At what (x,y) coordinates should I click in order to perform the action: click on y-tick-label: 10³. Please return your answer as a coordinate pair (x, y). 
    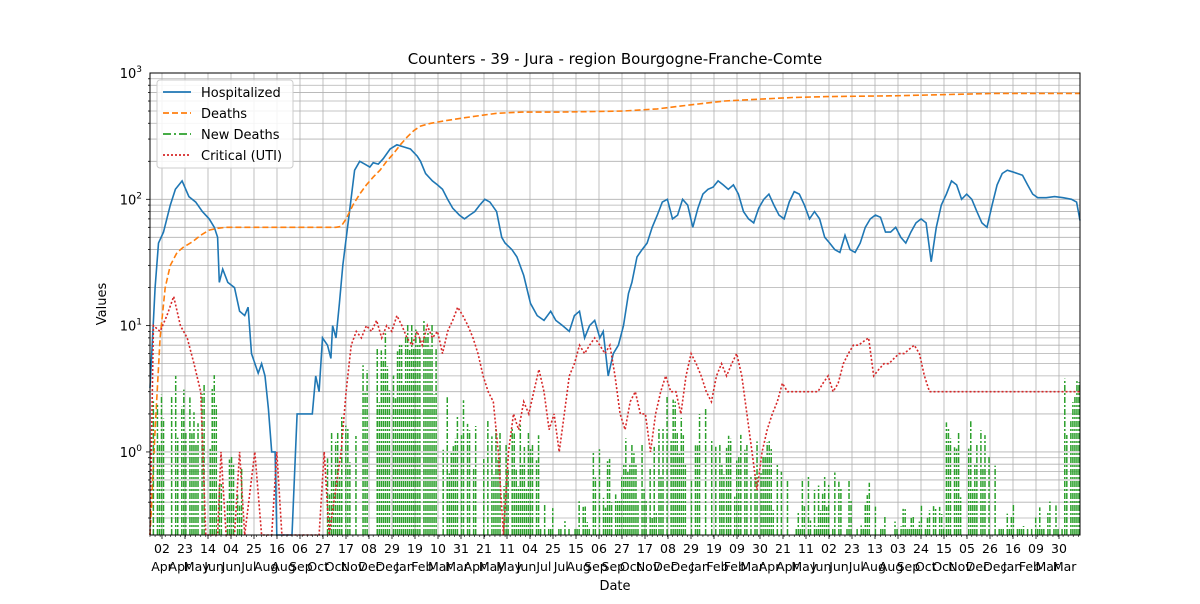
    Looking at the image, I should click on (131, 73).